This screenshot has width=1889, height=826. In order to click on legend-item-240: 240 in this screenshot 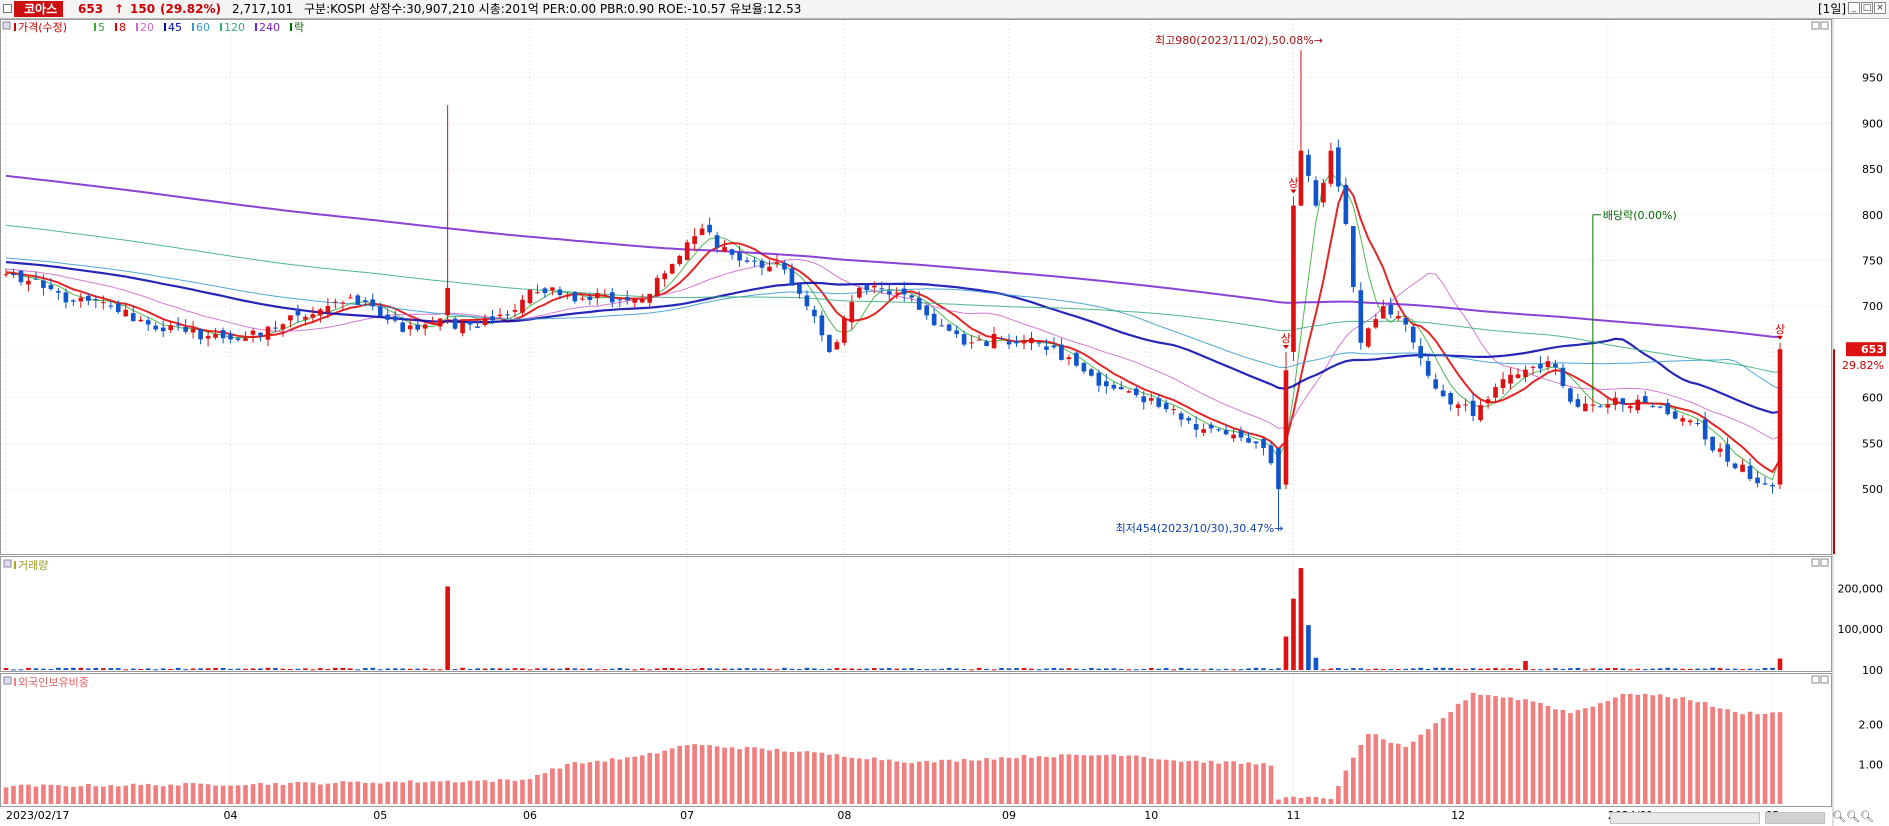, I will do `click(269, 27)`.